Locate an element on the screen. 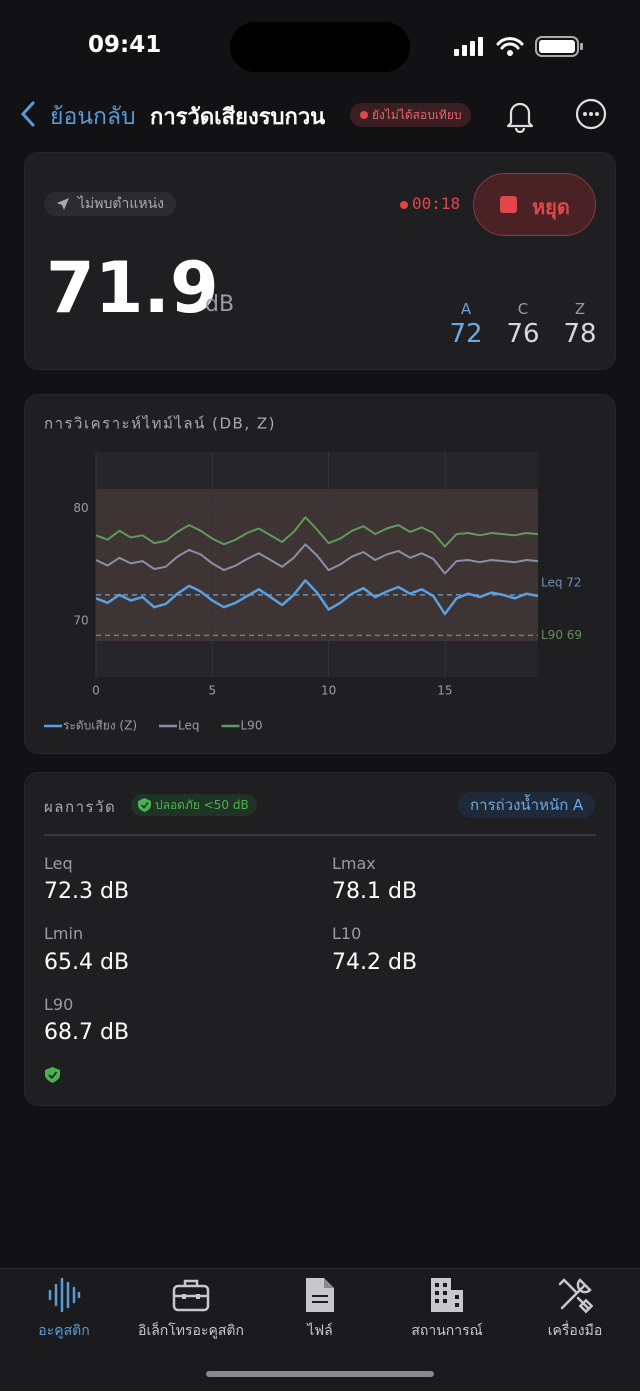  tab-label: อะคูสติก is located at coordinates (64, 1331).